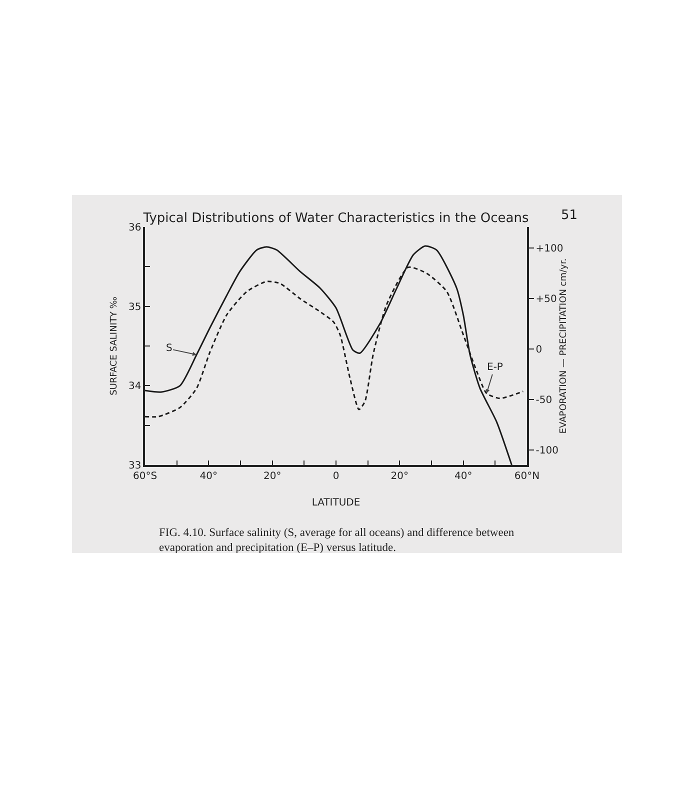 This screenshot has width=693, height=787. What do you see at coordinates (145, 476) in the screenshot?
I see `x-tick-label: 60°S` at bounding box center [145, 476].